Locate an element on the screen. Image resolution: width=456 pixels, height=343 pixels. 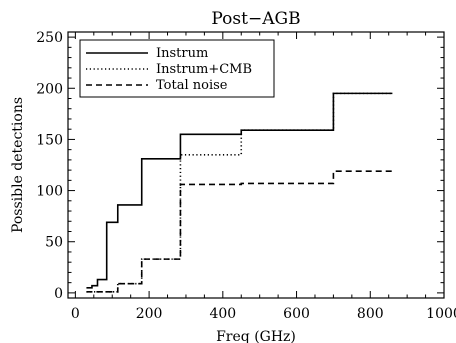
legend-label: Total noise is located at coordinates (192, 85).